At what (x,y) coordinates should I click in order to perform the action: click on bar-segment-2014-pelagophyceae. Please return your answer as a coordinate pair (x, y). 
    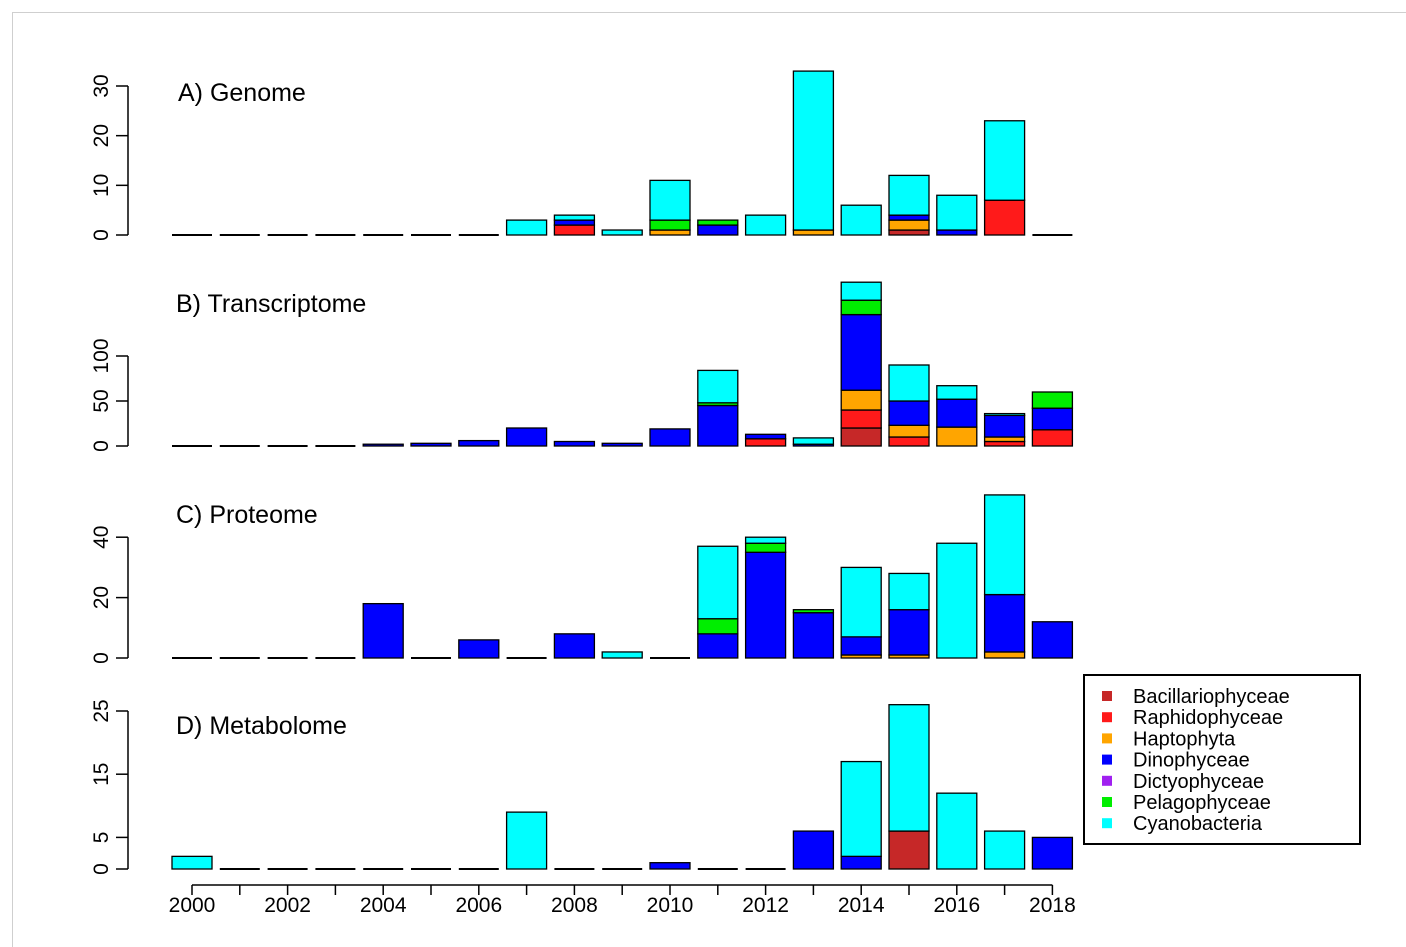
    Looking at the image, I should click on (861, 307).